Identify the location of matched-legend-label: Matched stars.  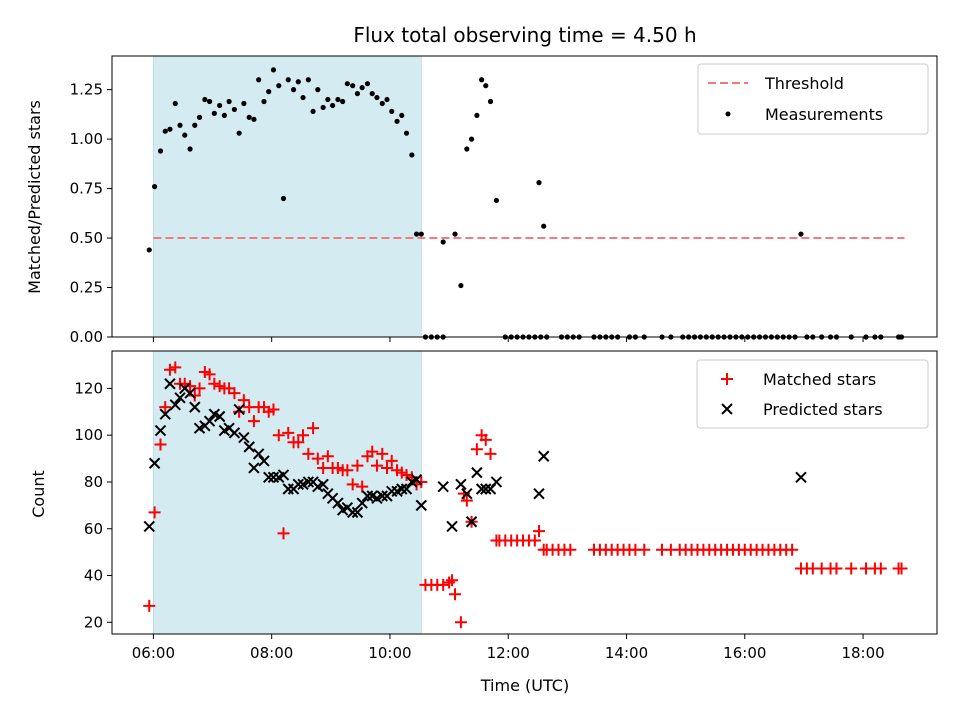
(819, 379).